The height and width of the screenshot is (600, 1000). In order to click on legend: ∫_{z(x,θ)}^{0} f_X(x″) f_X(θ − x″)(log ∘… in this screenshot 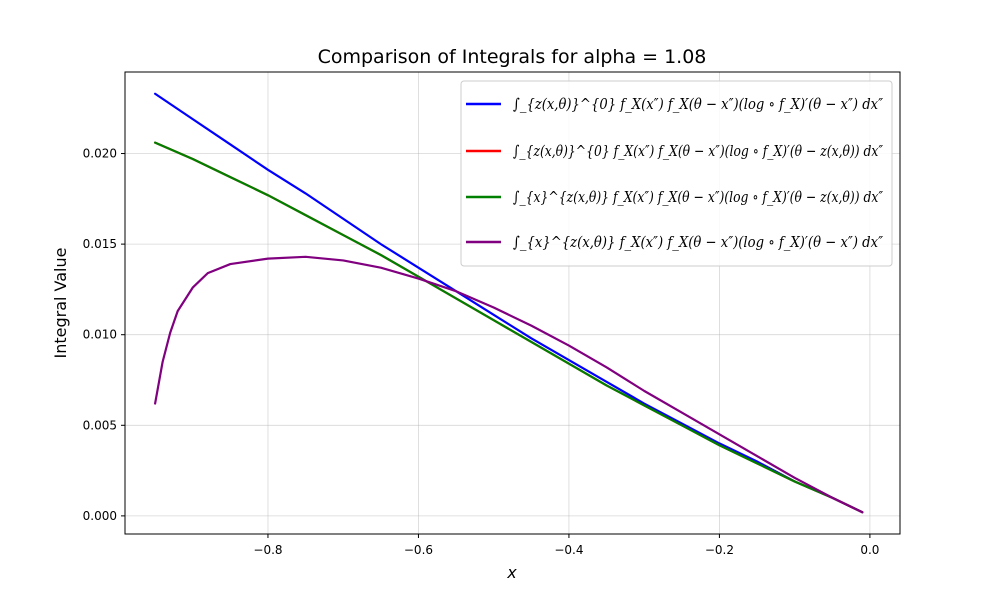, I will do `click(676, 173)`.